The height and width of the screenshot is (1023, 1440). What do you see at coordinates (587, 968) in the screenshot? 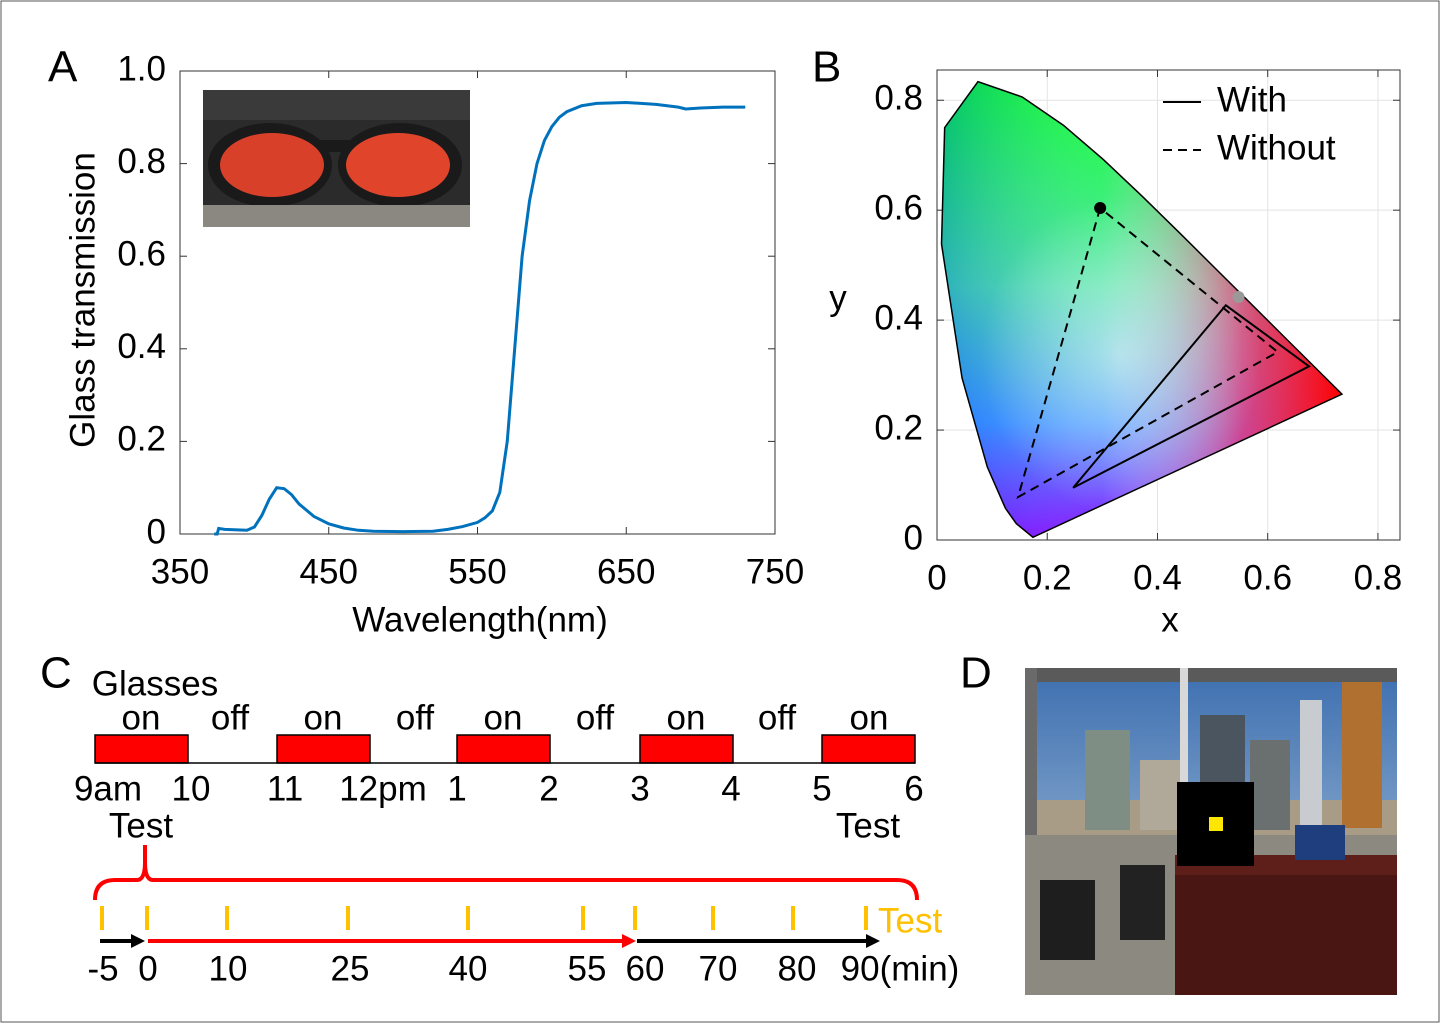
I see `minute-label: 55` at bounding box center [587, 968].